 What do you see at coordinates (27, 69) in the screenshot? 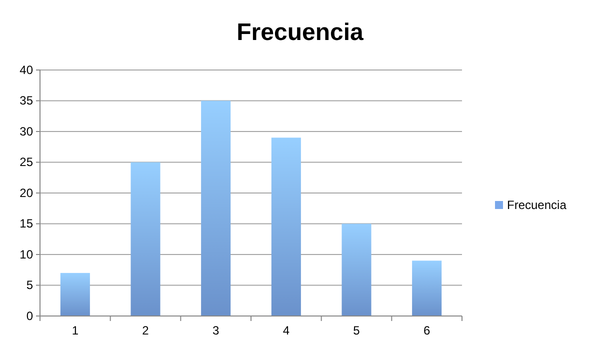
I see `y-tick-label: 40` at bounding box center [27, 69].